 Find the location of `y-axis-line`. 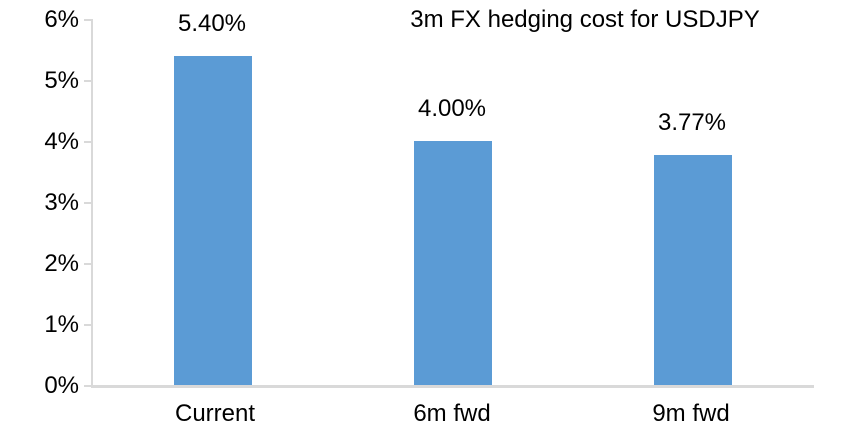

y-axis-line is located at coordinates (92, 202).